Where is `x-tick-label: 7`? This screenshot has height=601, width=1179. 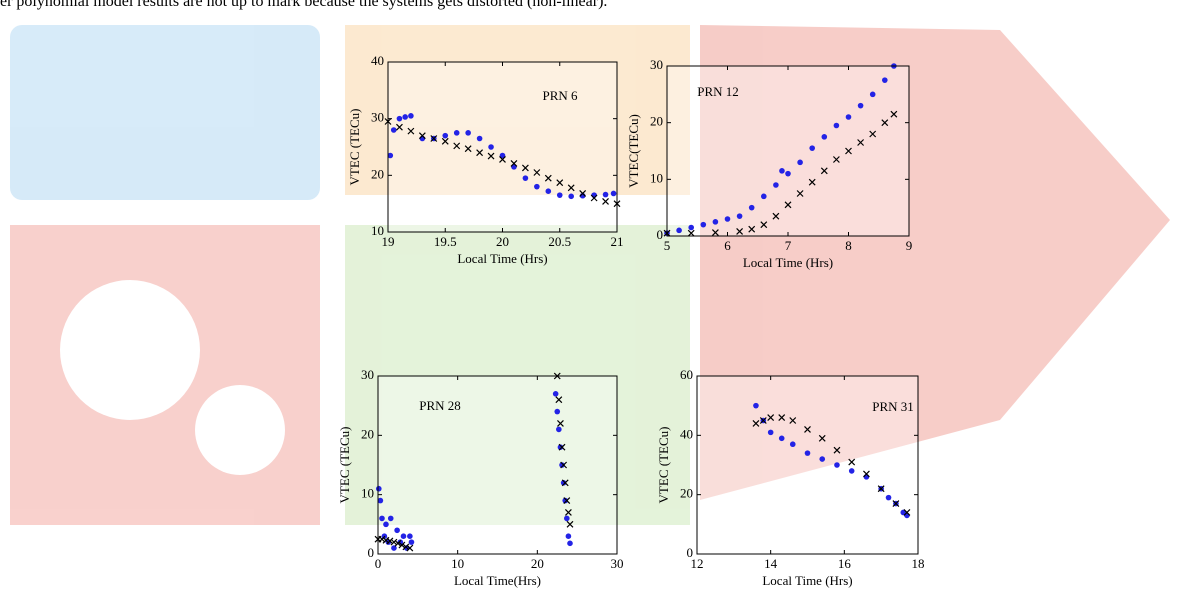 x-tick-label: 7 is located at coordinates (788, 245).